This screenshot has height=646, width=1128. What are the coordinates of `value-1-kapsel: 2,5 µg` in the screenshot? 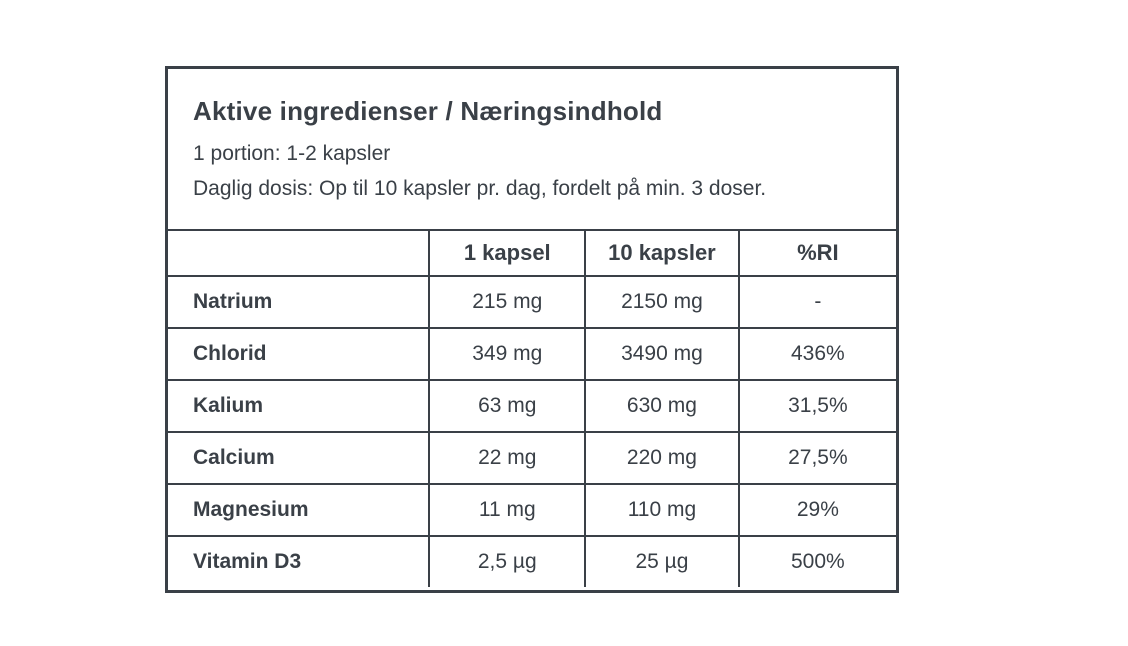 It's located at (507, 561).